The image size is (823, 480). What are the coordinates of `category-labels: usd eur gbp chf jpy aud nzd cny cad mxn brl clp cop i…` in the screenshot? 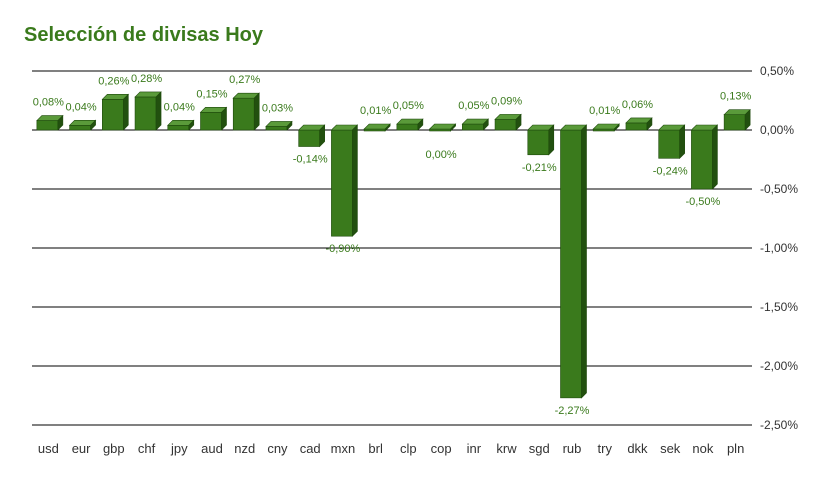 It's located at (391, 448).